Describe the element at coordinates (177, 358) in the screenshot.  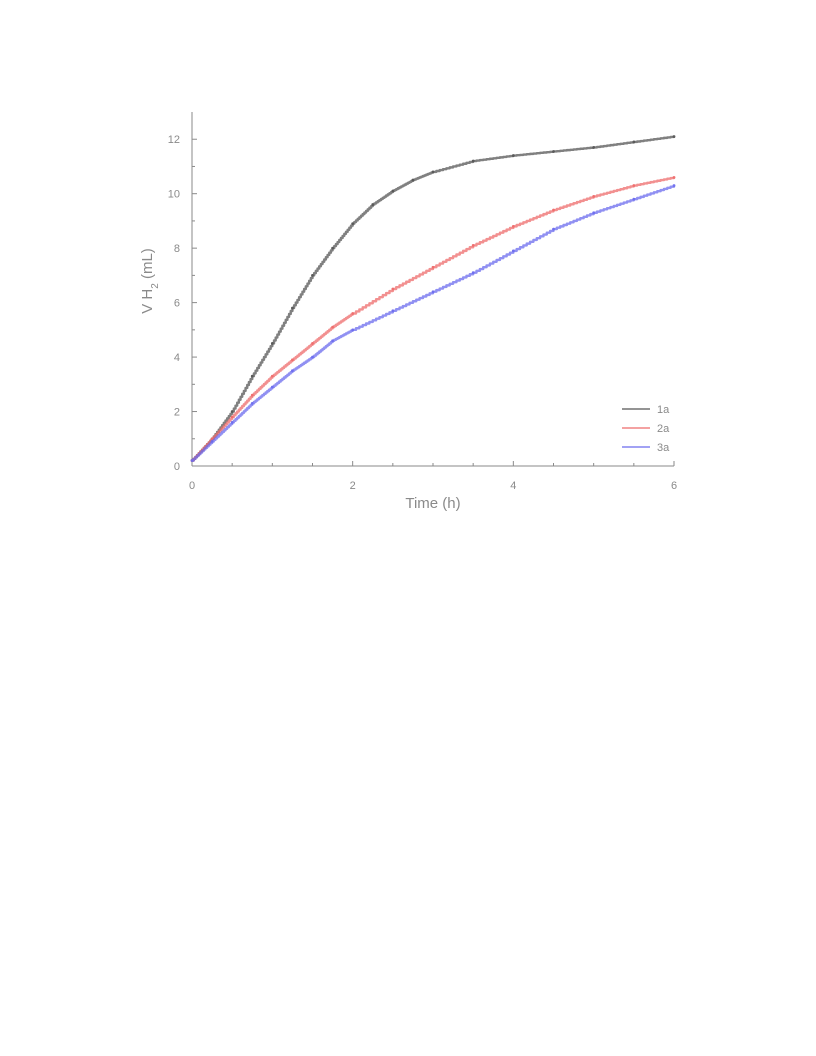
I see `y-tick-label: 4` at that location.